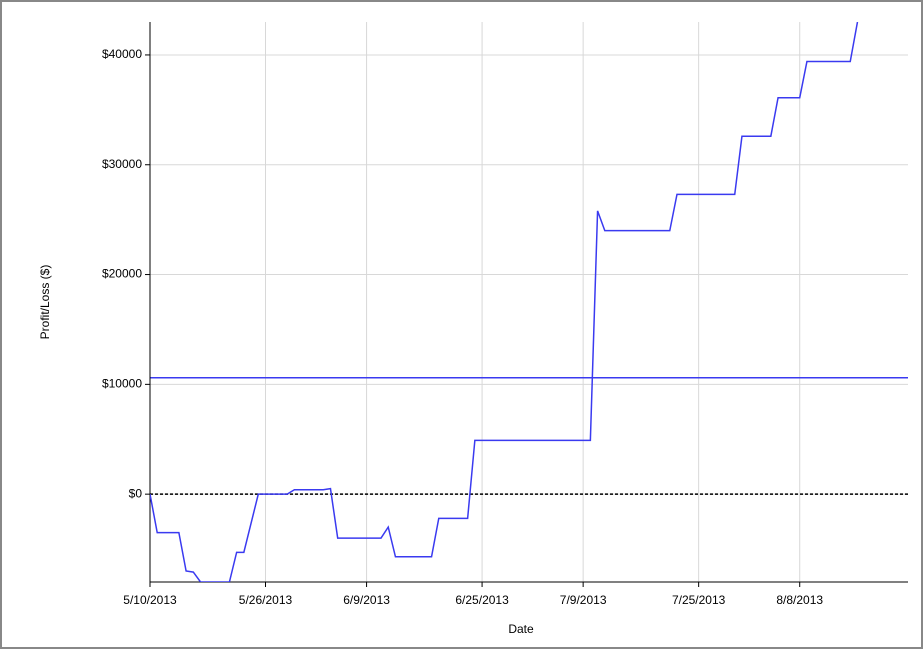  I want to click on x-tick-label: 7/9/2013, so click(583, 600).